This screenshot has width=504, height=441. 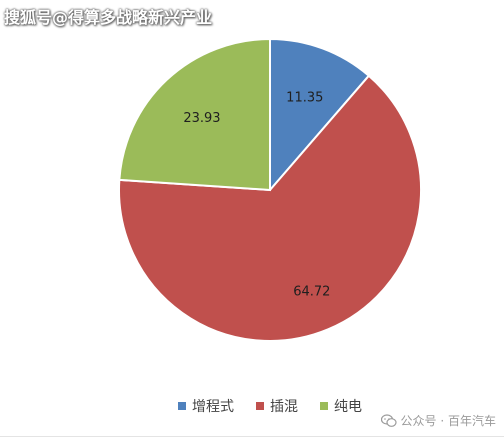 I want to click on watermark-bottom-text: 公众号 · 百年汽车, so click(x=448, y=421).